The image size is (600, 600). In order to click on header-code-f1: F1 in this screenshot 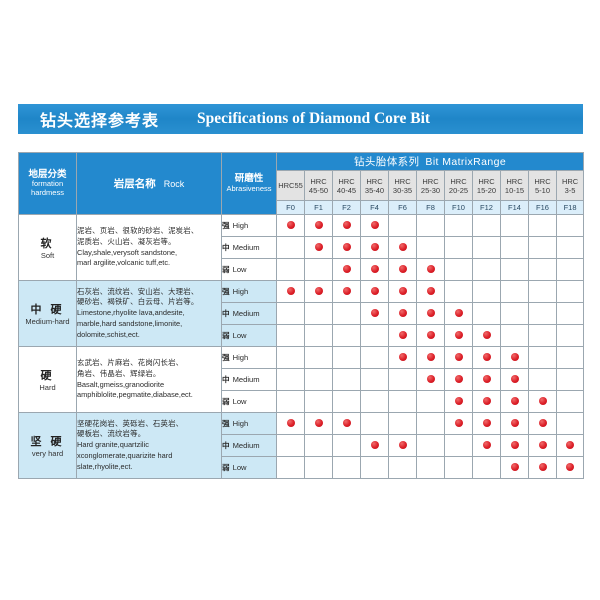, I will do `click(318, 207)`.